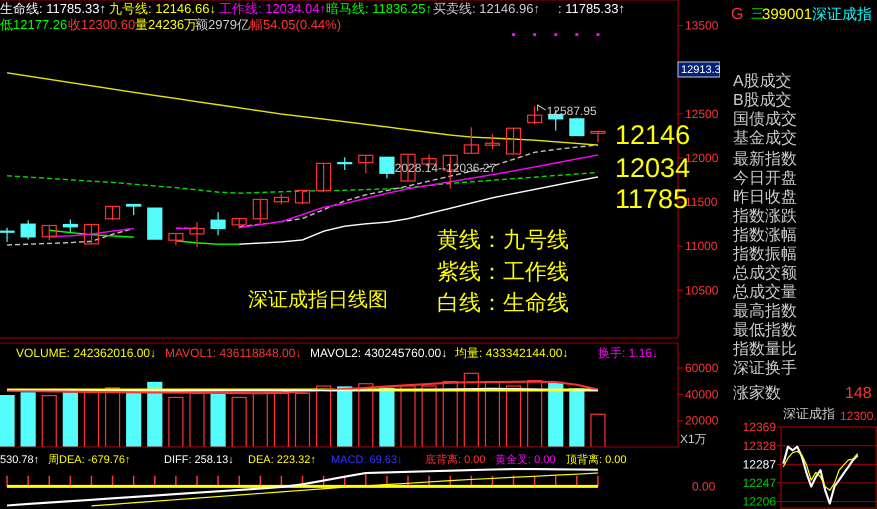 This screenshot has height=509, width=877. I want to click on text: 总成交量, so click(764, 292).